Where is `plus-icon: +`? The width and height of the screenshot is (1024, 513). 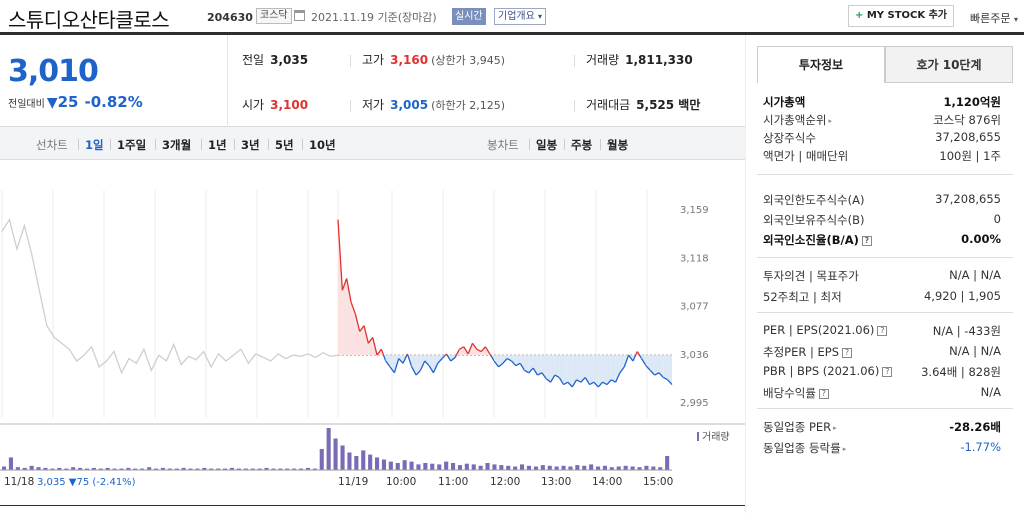
plus-icon: + is located at coordinates (860, 15).